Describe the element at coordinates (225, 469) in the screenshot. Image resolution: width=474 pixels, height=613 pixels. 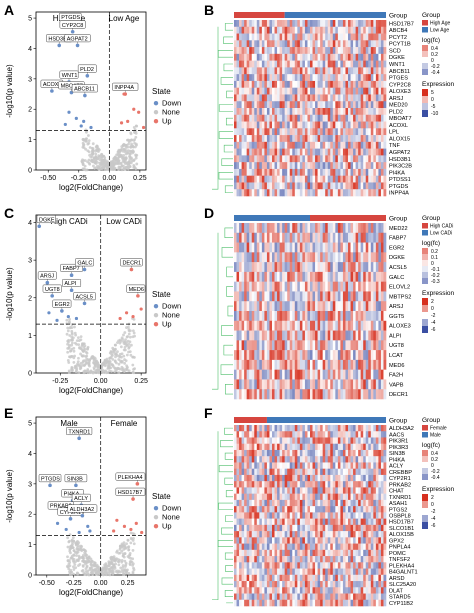
I see `dendrogram-branch` at that location.